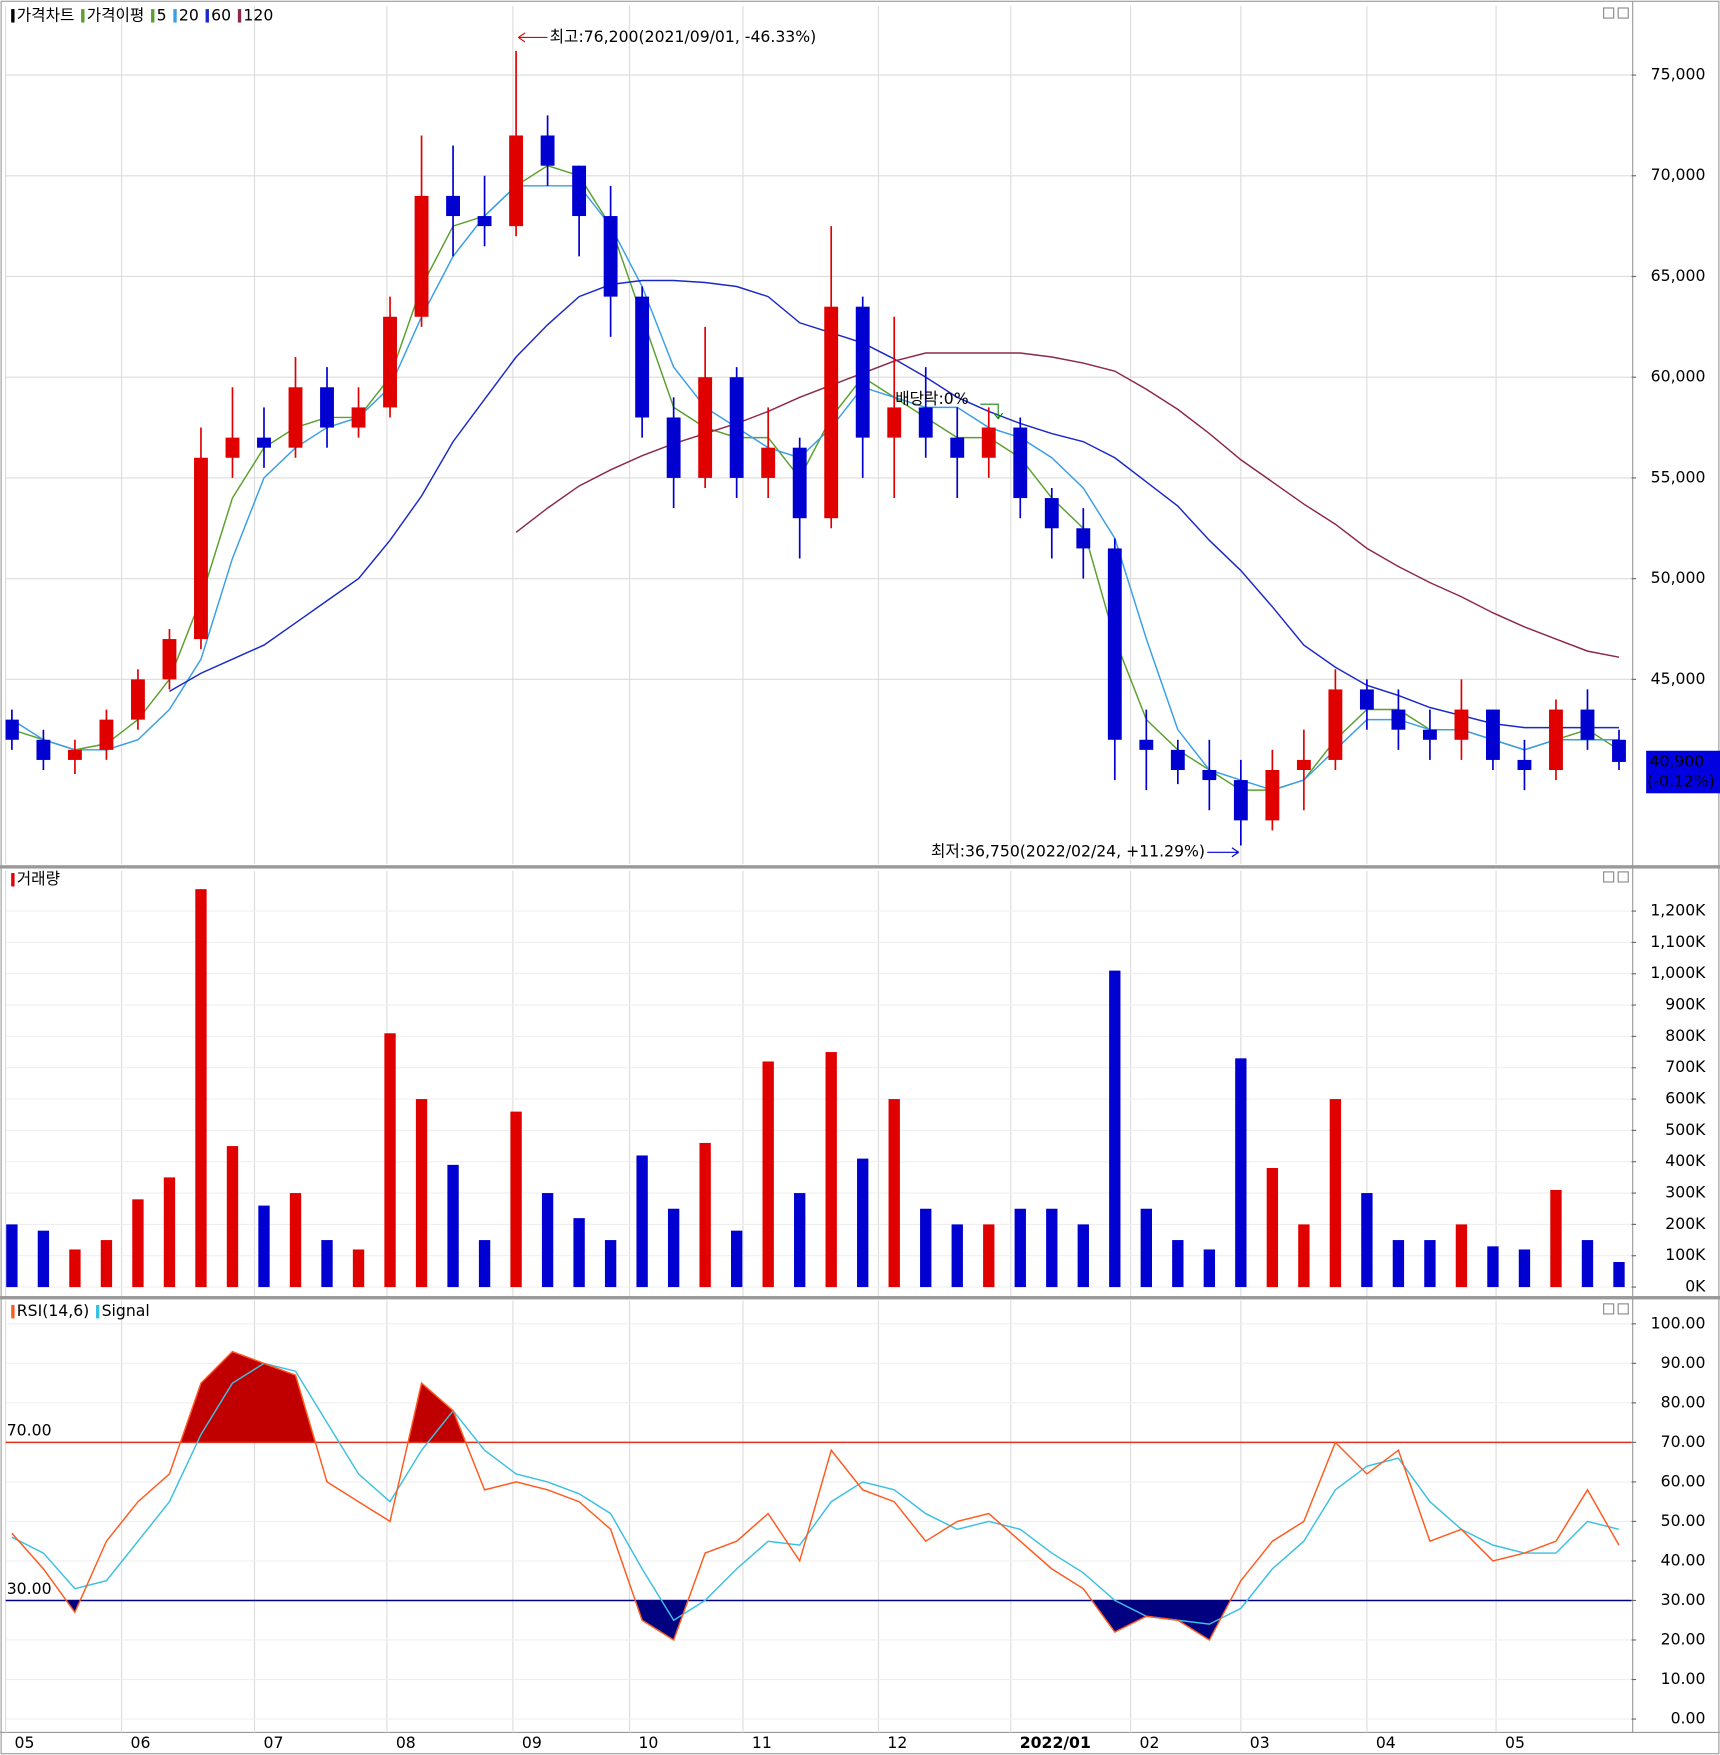  I want to click on y-tick-label: 600K, so click(1685, 1098).